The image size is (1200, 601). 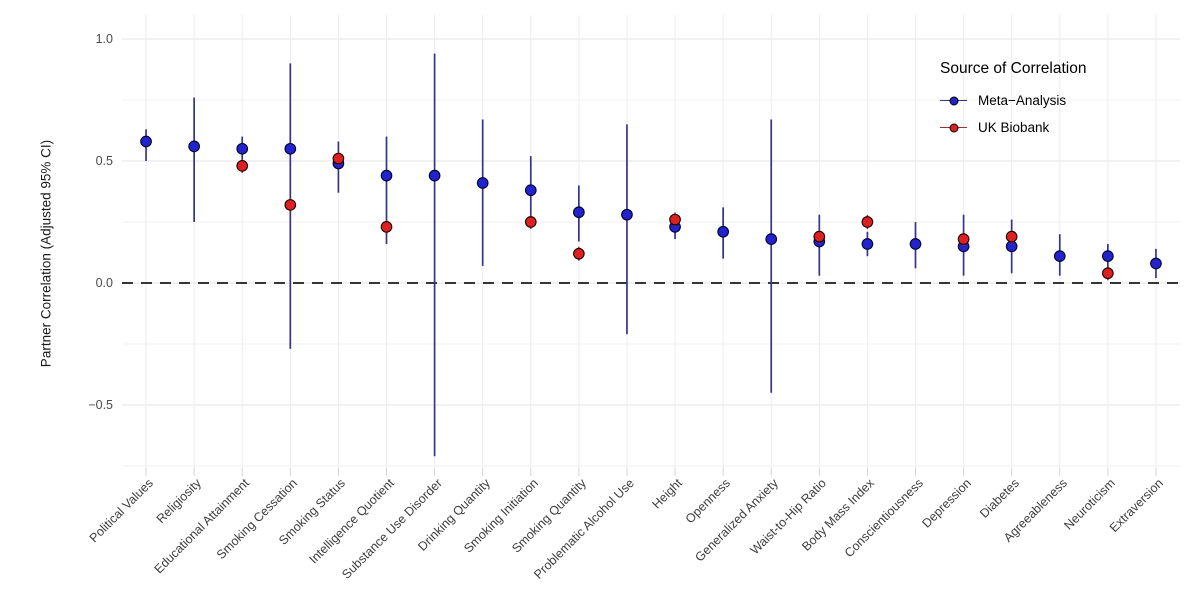 I want to click on x-tick-label: Depression, so click(x=946, y=503).